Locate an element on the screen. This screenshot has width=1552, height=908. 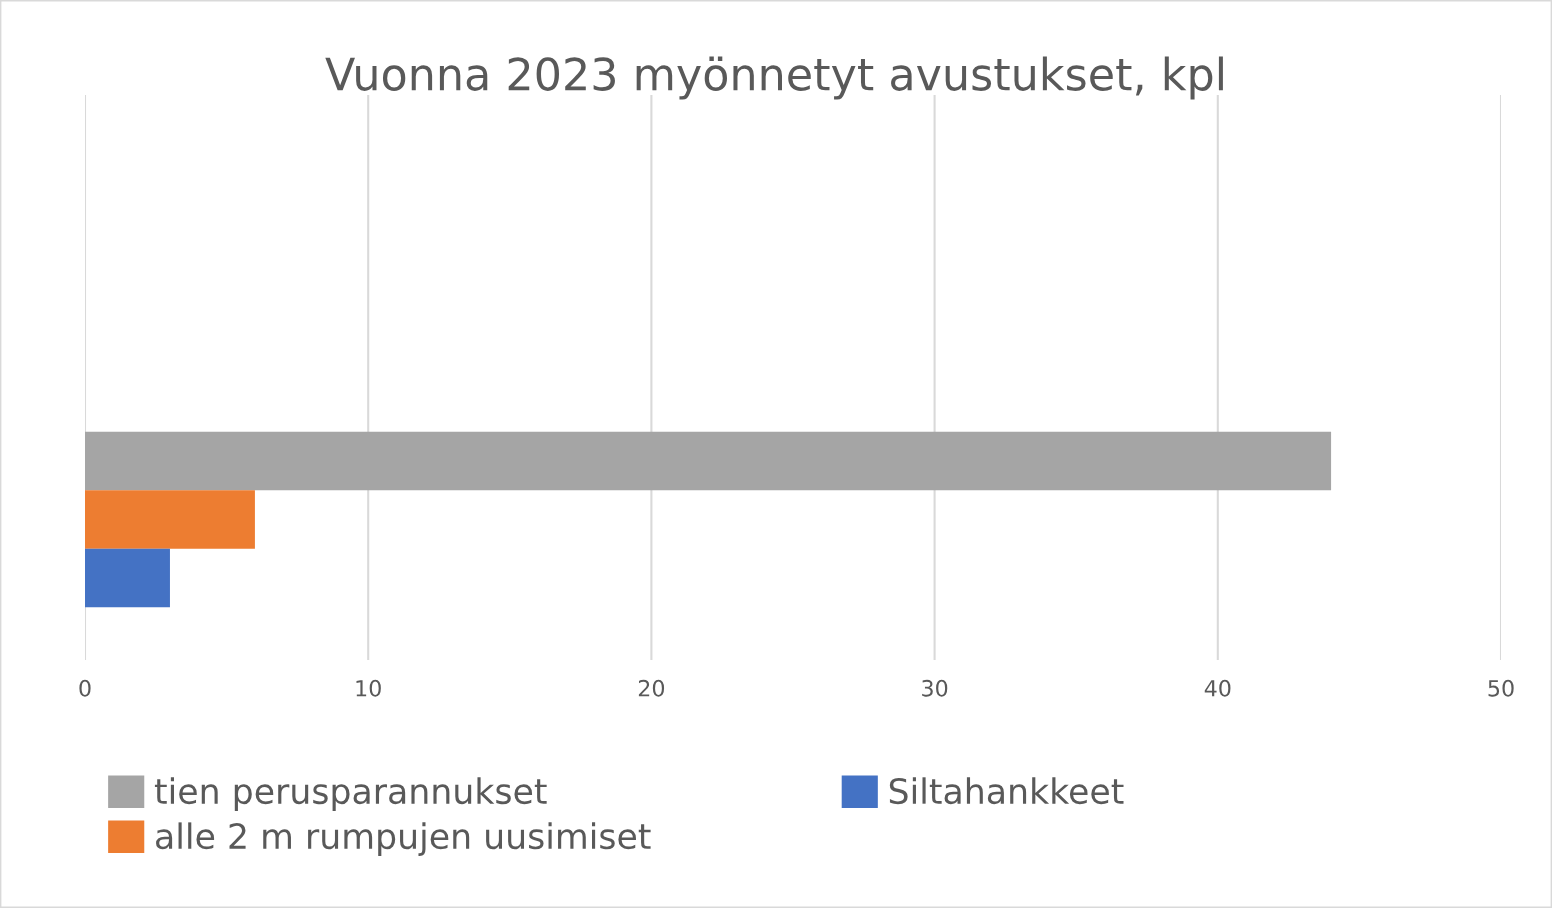
chart-title: Vuonna 2023 myönnetyt avustukset, kpl is located at coordinates (774, 78).